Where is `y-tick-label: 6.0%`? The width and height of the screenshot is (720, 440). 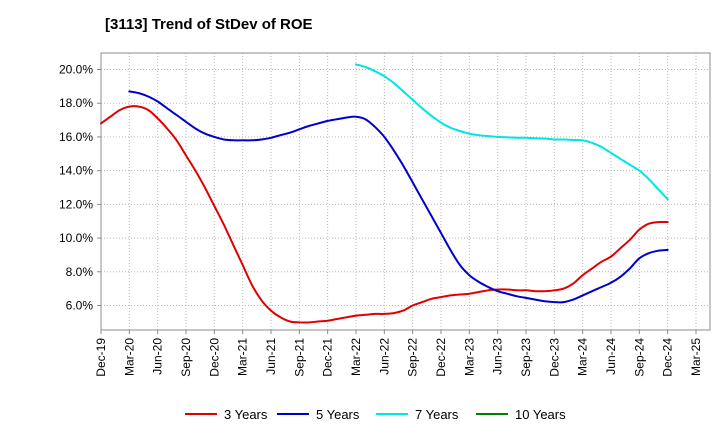
y-tick-label: 6.0% is located at coordinates (80, 306).